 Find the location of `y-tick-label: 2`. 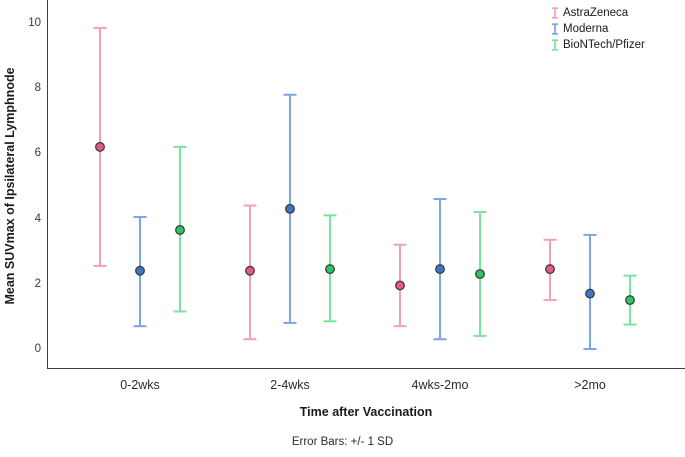

y-tick-label: 2 is located at coordinates (37, 283).